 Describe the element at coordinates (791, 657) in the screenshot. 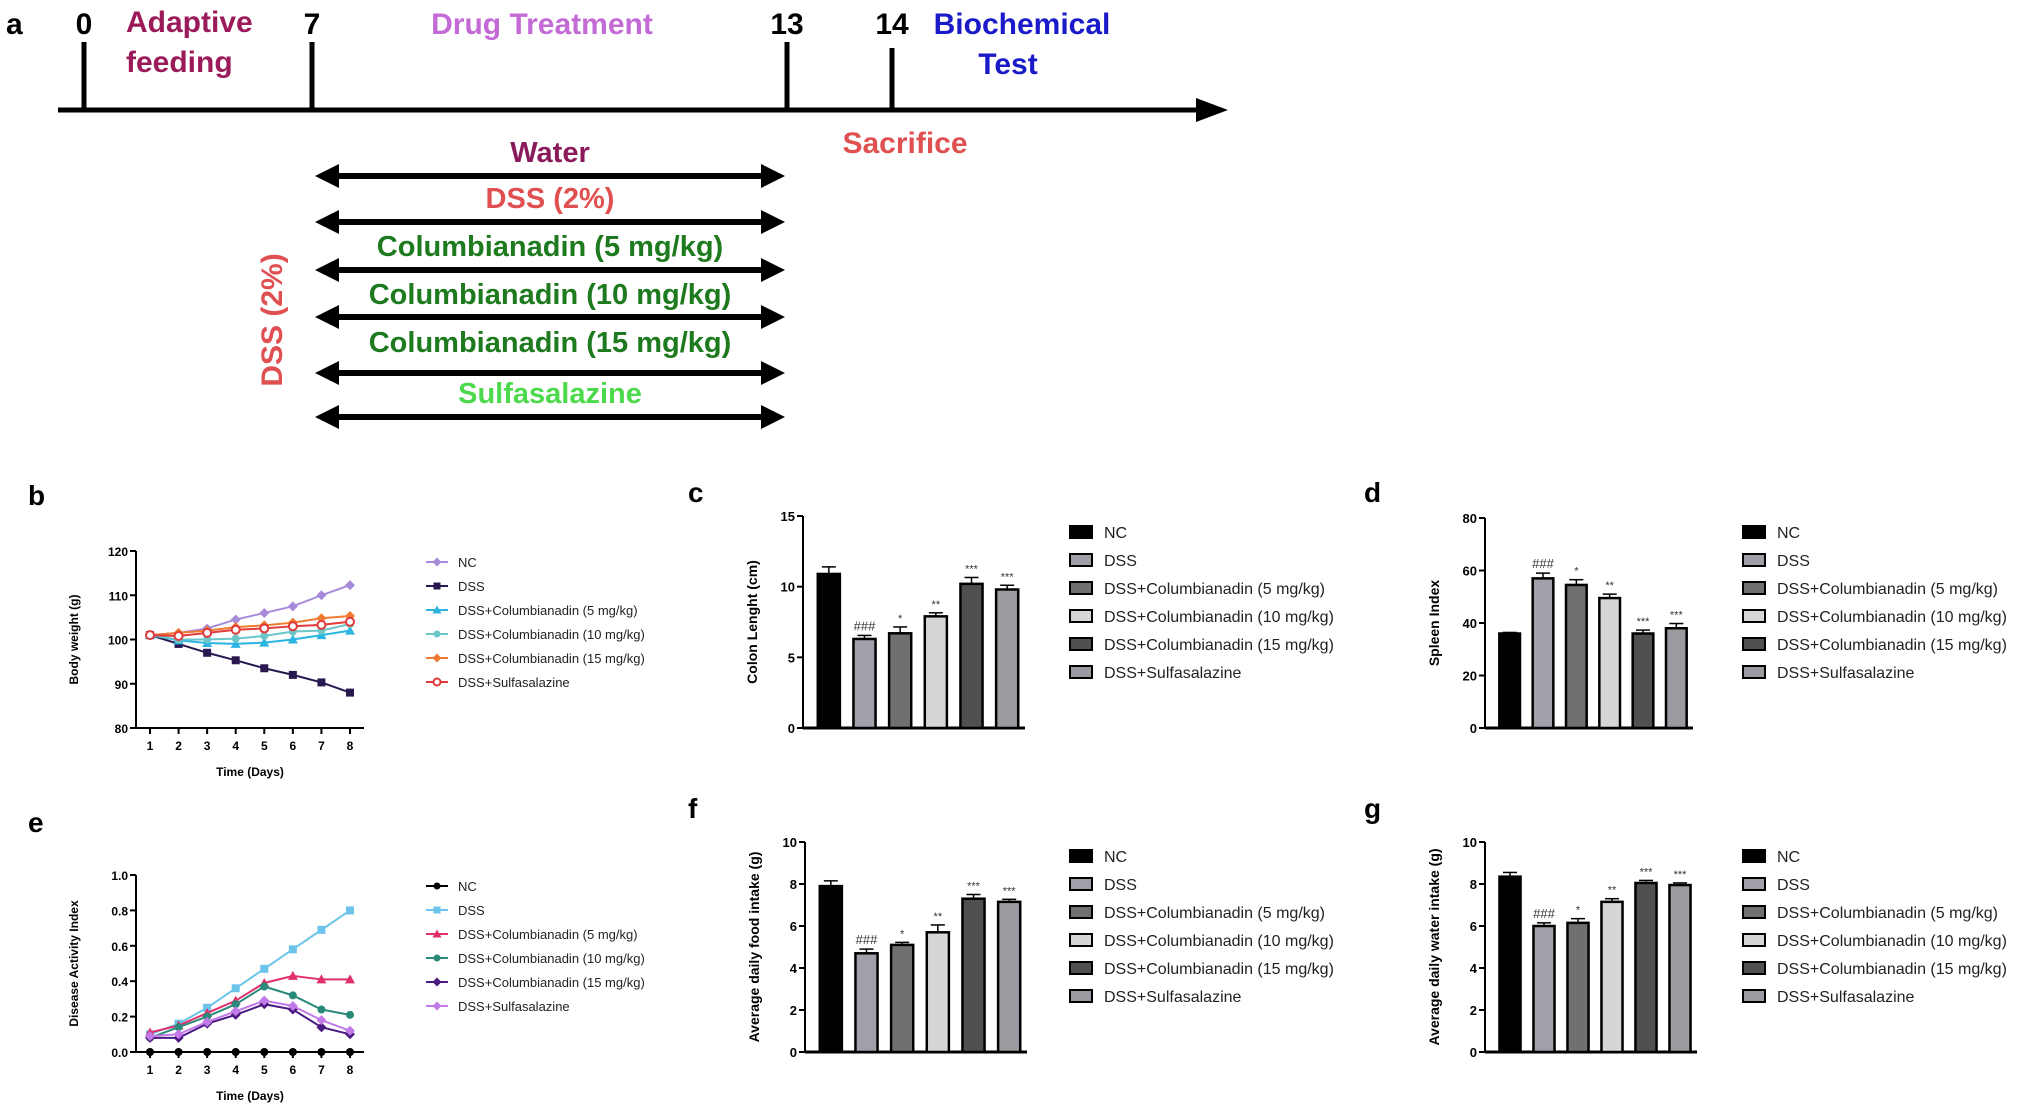

I see `y-tick-label: 5` at that location.